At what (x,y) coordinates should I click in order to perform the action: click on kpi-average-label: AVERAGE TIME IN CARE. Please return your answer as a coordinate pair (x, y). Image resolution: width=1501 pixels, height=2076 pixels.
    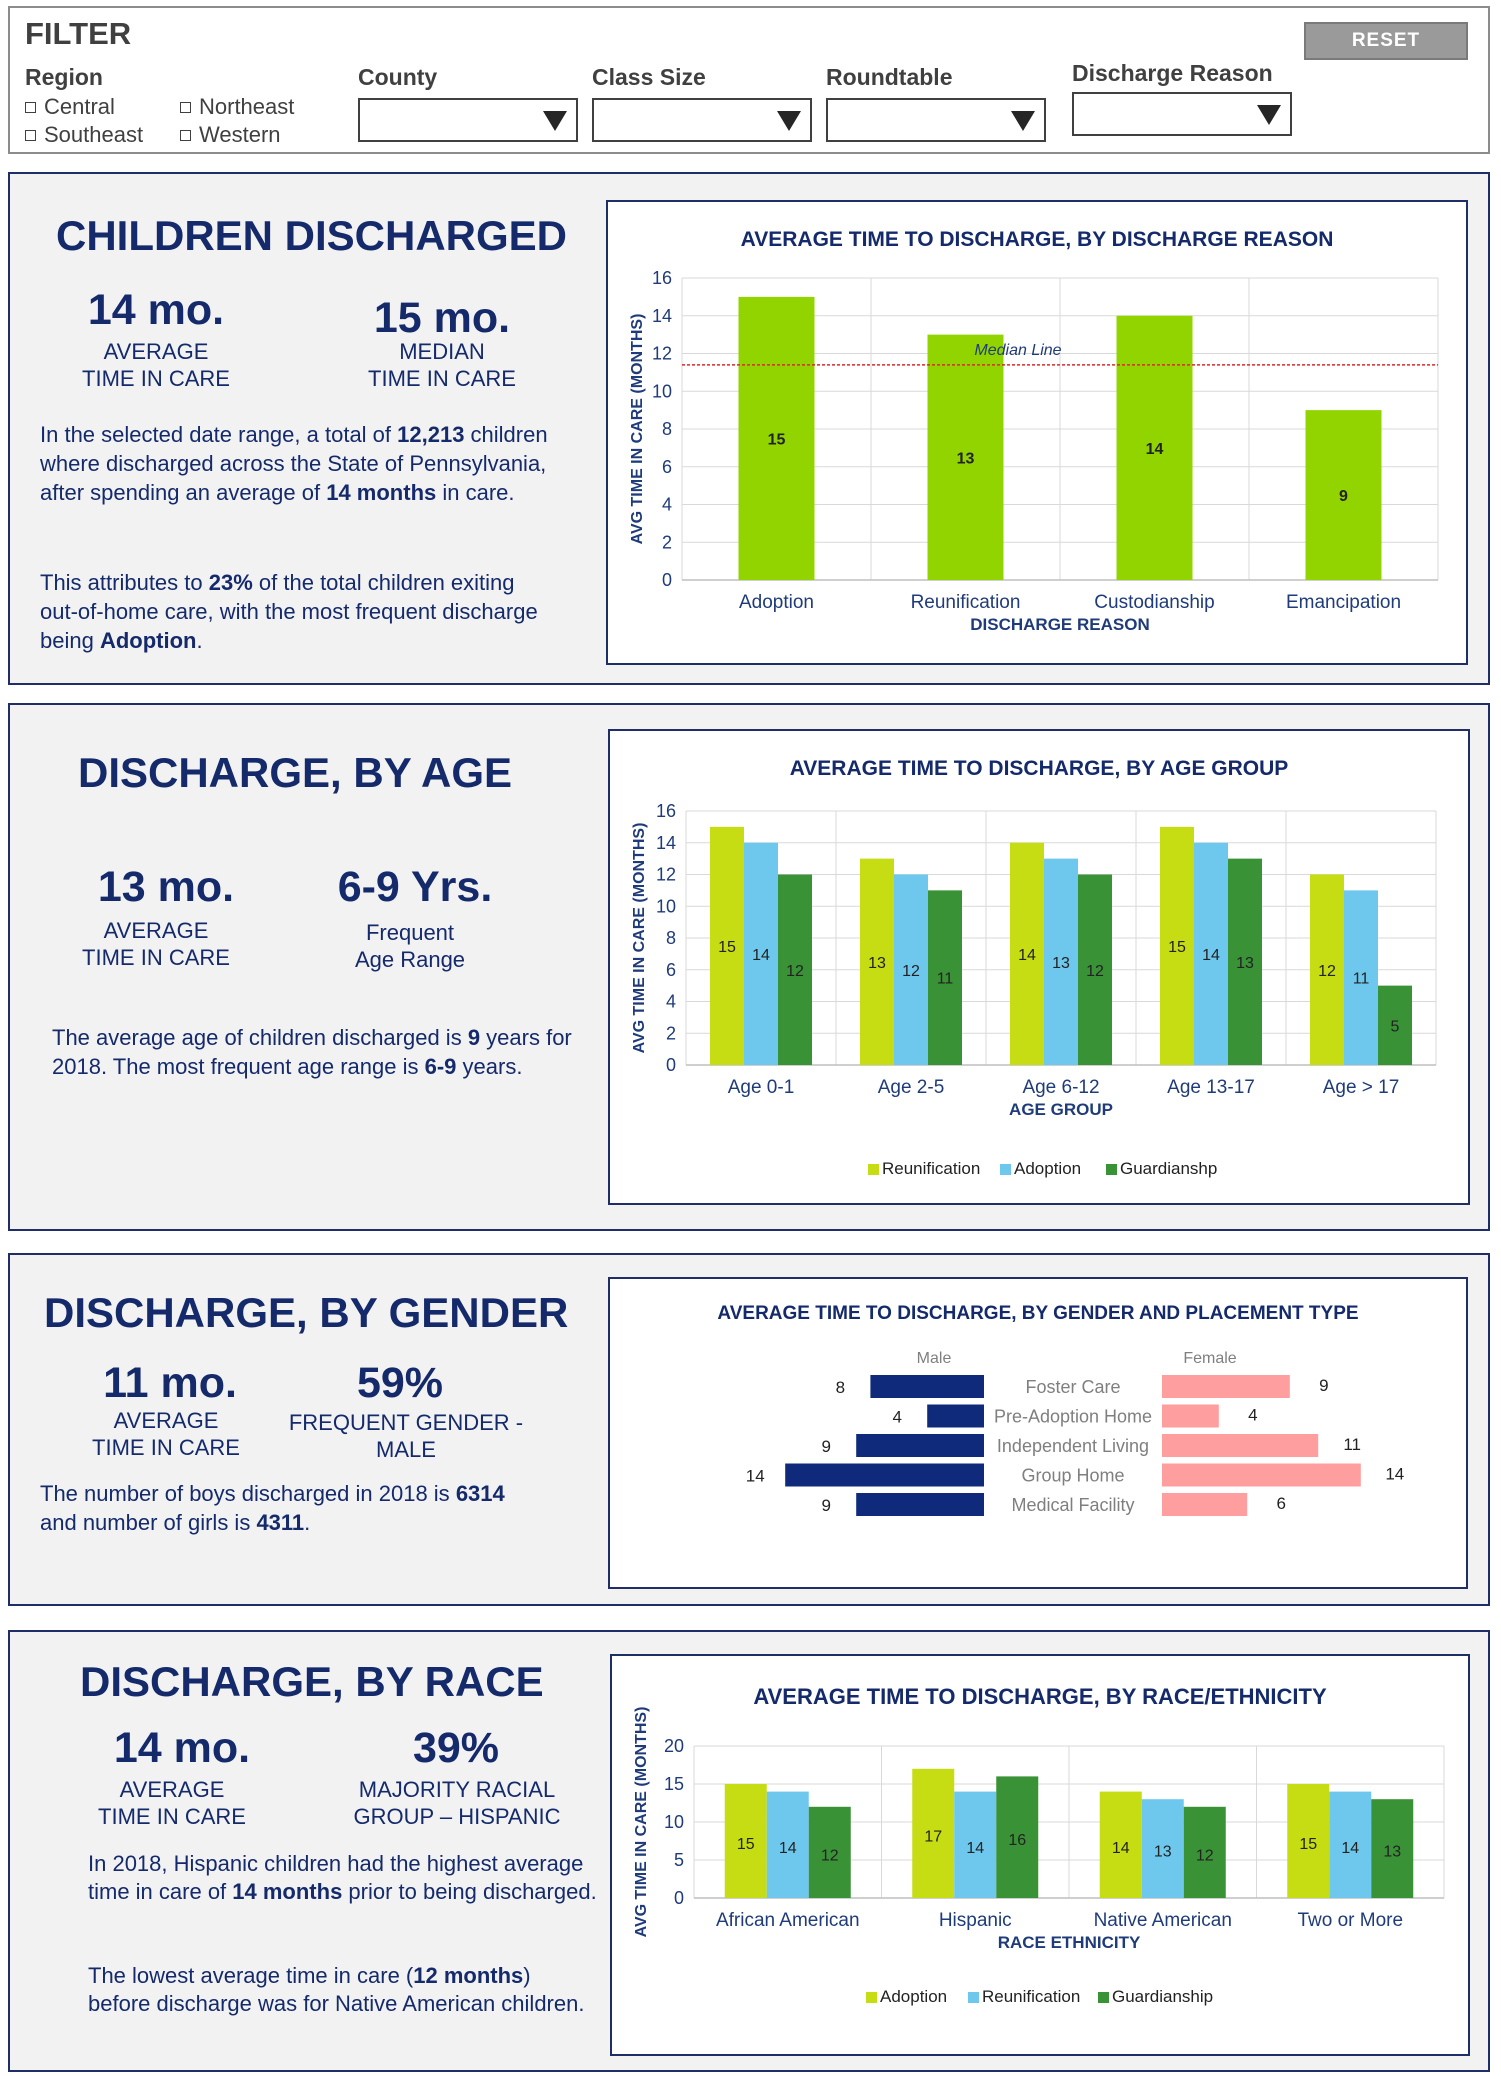
    Looking at the image, I should click on (156, 365).